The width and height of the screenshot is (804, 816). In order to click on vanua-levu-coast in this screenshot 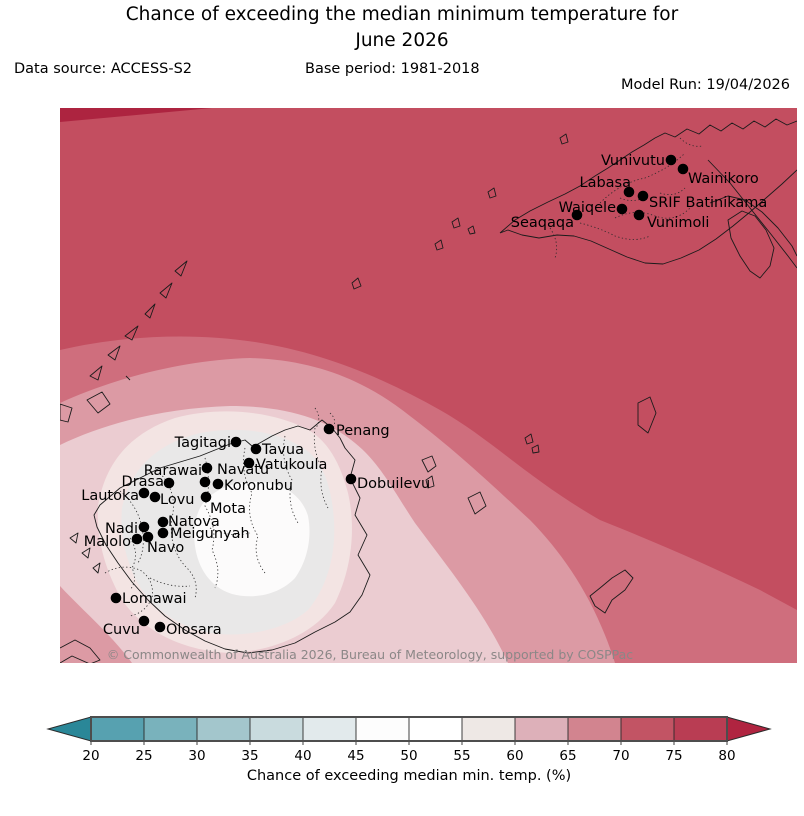, I will do `click(648, 191)`.